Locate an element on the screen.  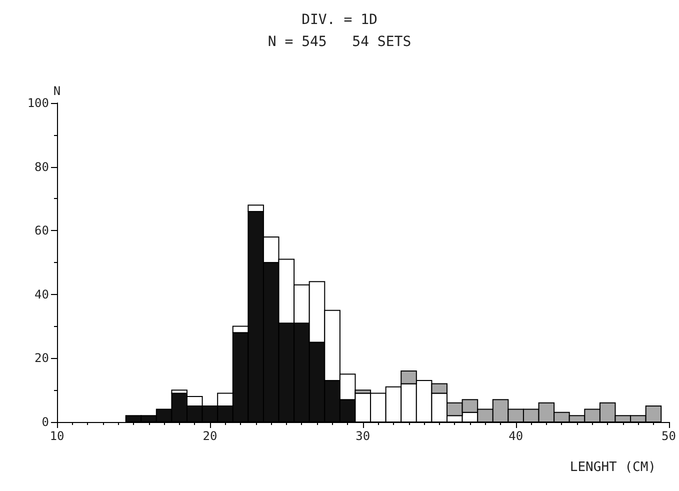
y-tick-label: 60 is located at coordinates (41, 231).